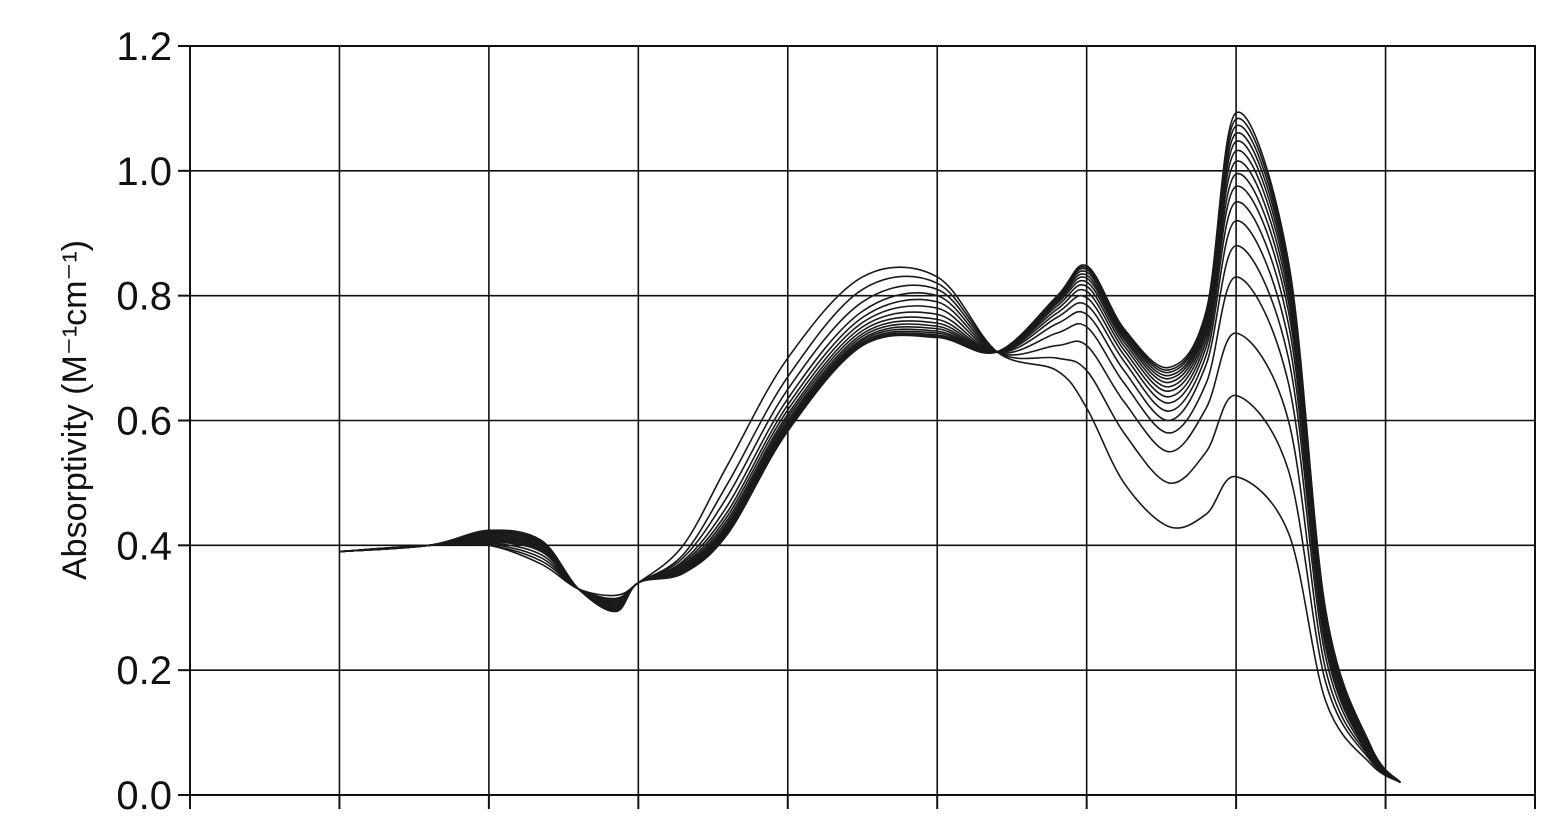 This screenshot has width=1559, height=835. Describe the element at coordinates (75, 410) in the screenshot. I see `y-axis-label: Absorptivity (M⁻¹cm⁻¹)` at that location.